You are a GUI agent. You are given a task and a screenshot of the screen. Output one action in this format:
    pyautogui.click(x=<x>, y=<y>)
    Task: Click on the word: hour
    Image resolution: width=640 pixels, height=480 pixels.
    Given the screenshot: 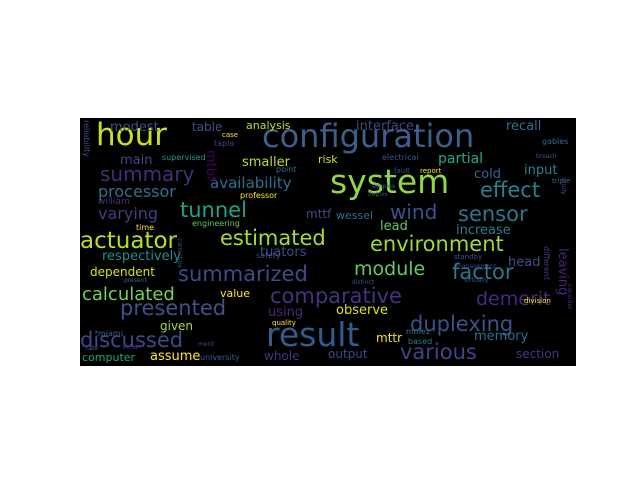 What is the action you would take?
    pyautogui.click(x=132, y=135)
    